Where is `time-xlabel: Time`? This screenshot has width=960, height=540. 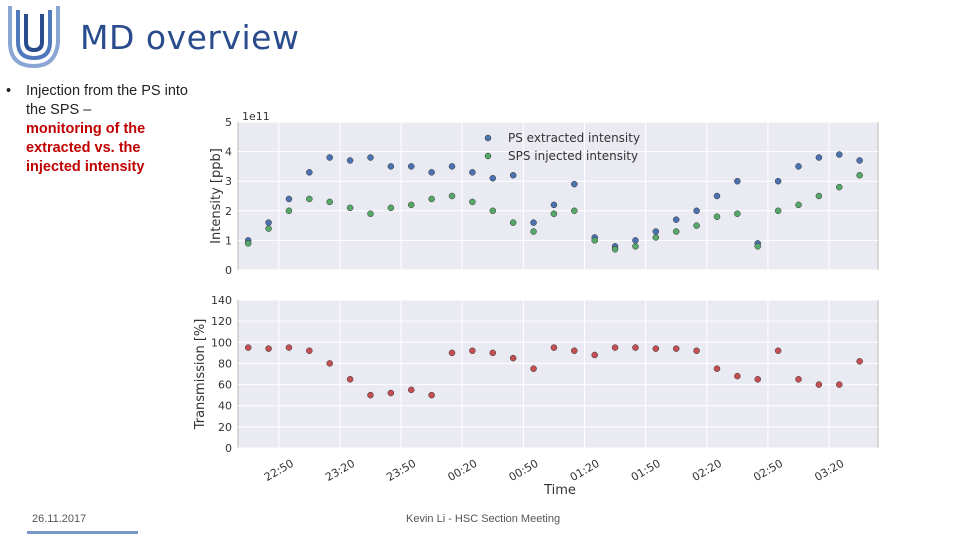 time-xlabel: Time is located at coordinates (559, 490).